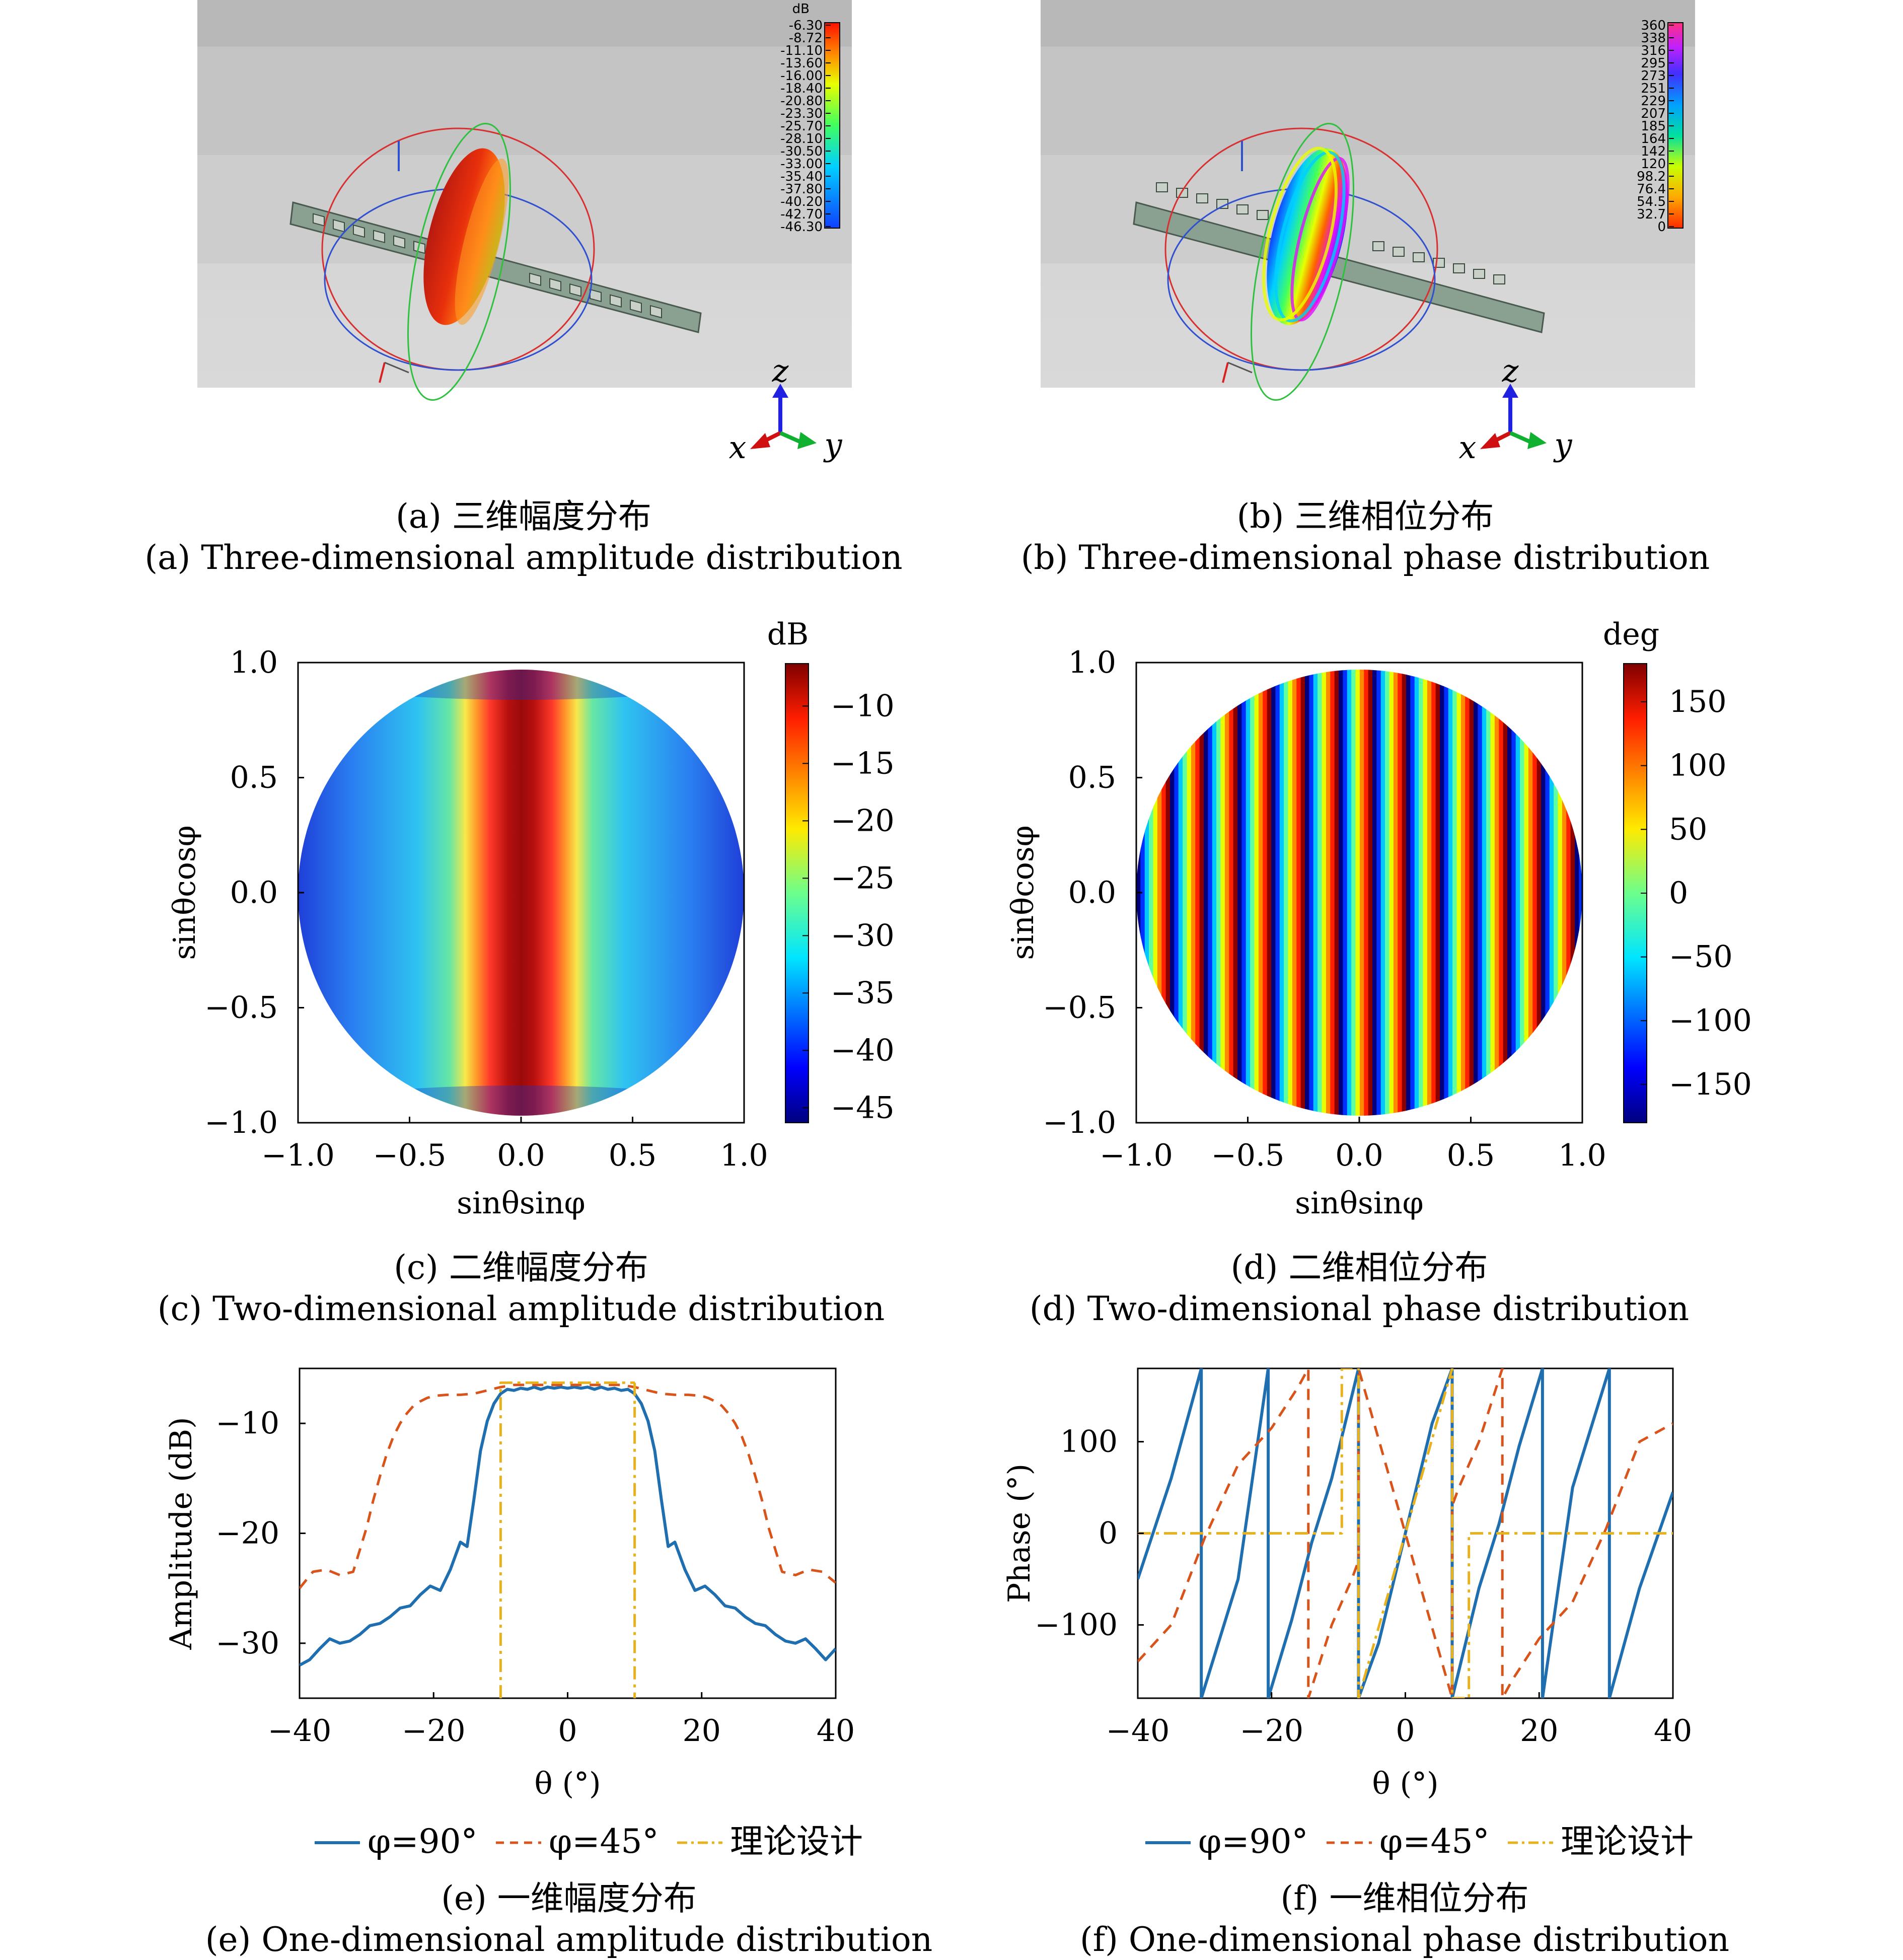 This screenshot has height=1960, width=1903. Describe the element at coordinates (241, 1008) in the screenshot. I see `heatmap-c-ytick-label: −0.5` at that location.